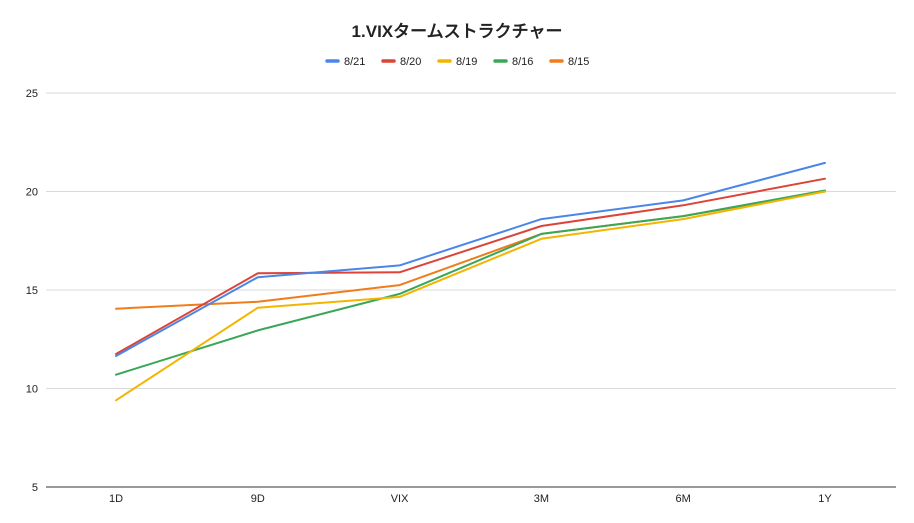  I want to click on legend-label: 8/19, so click(466, 62).